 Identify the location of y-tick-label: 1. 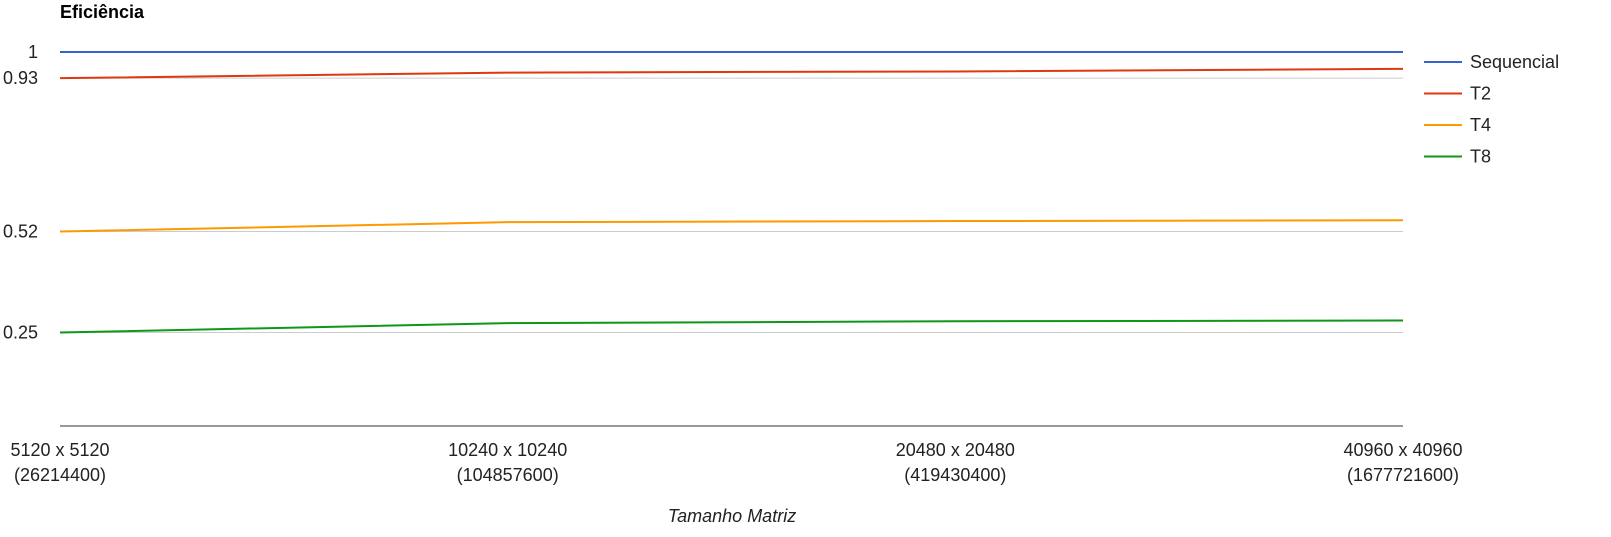
(33, 52).